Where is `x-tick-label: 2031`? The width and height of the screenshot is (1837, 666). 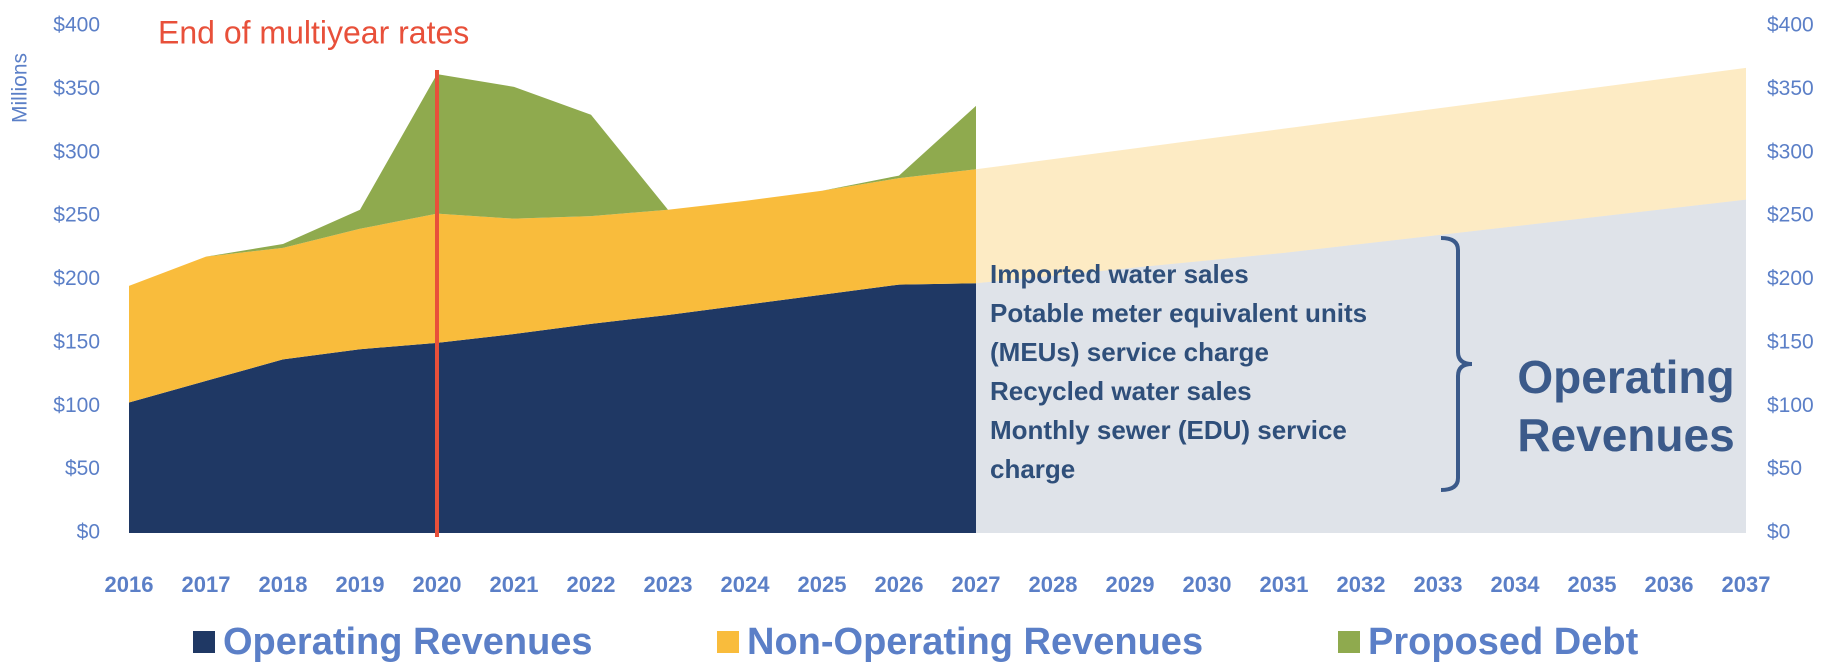
x-tick-label: 2031 is located at coordinates (1284, 584).